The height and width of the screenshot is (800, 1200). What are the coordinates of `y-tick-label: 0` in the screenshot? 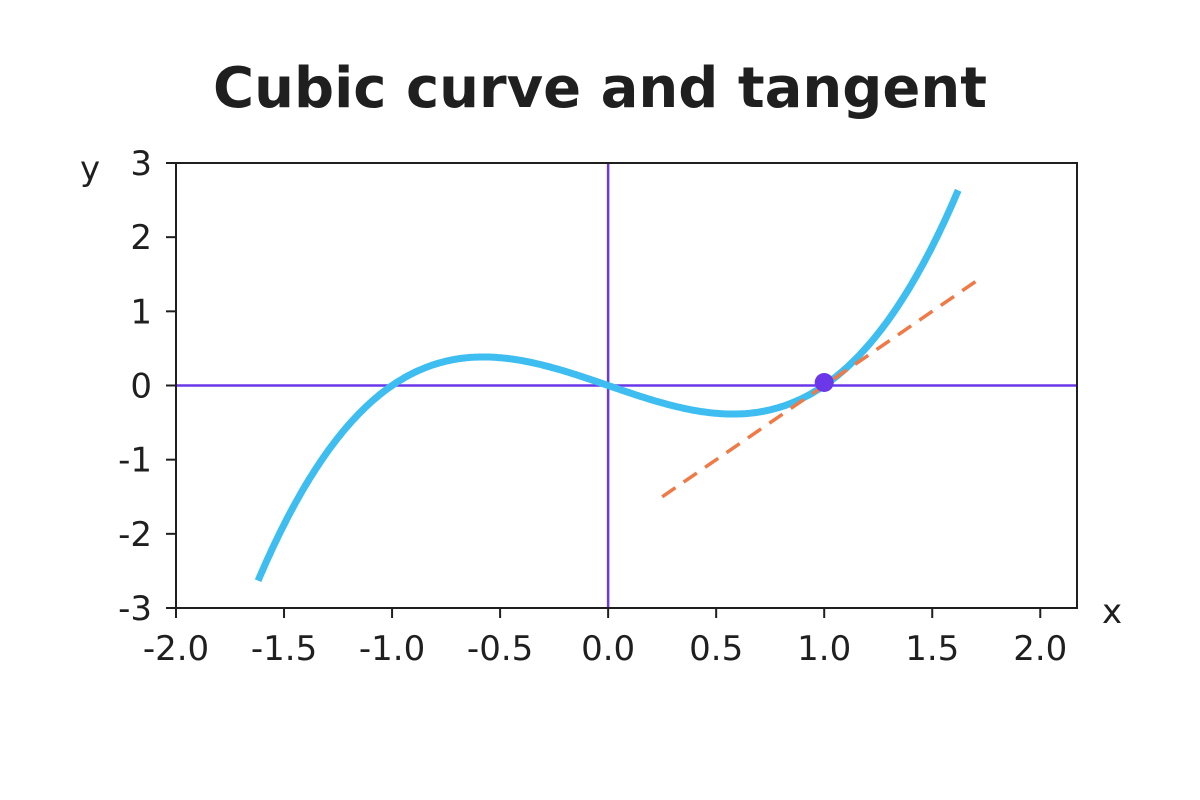 It's located at (141, 387).